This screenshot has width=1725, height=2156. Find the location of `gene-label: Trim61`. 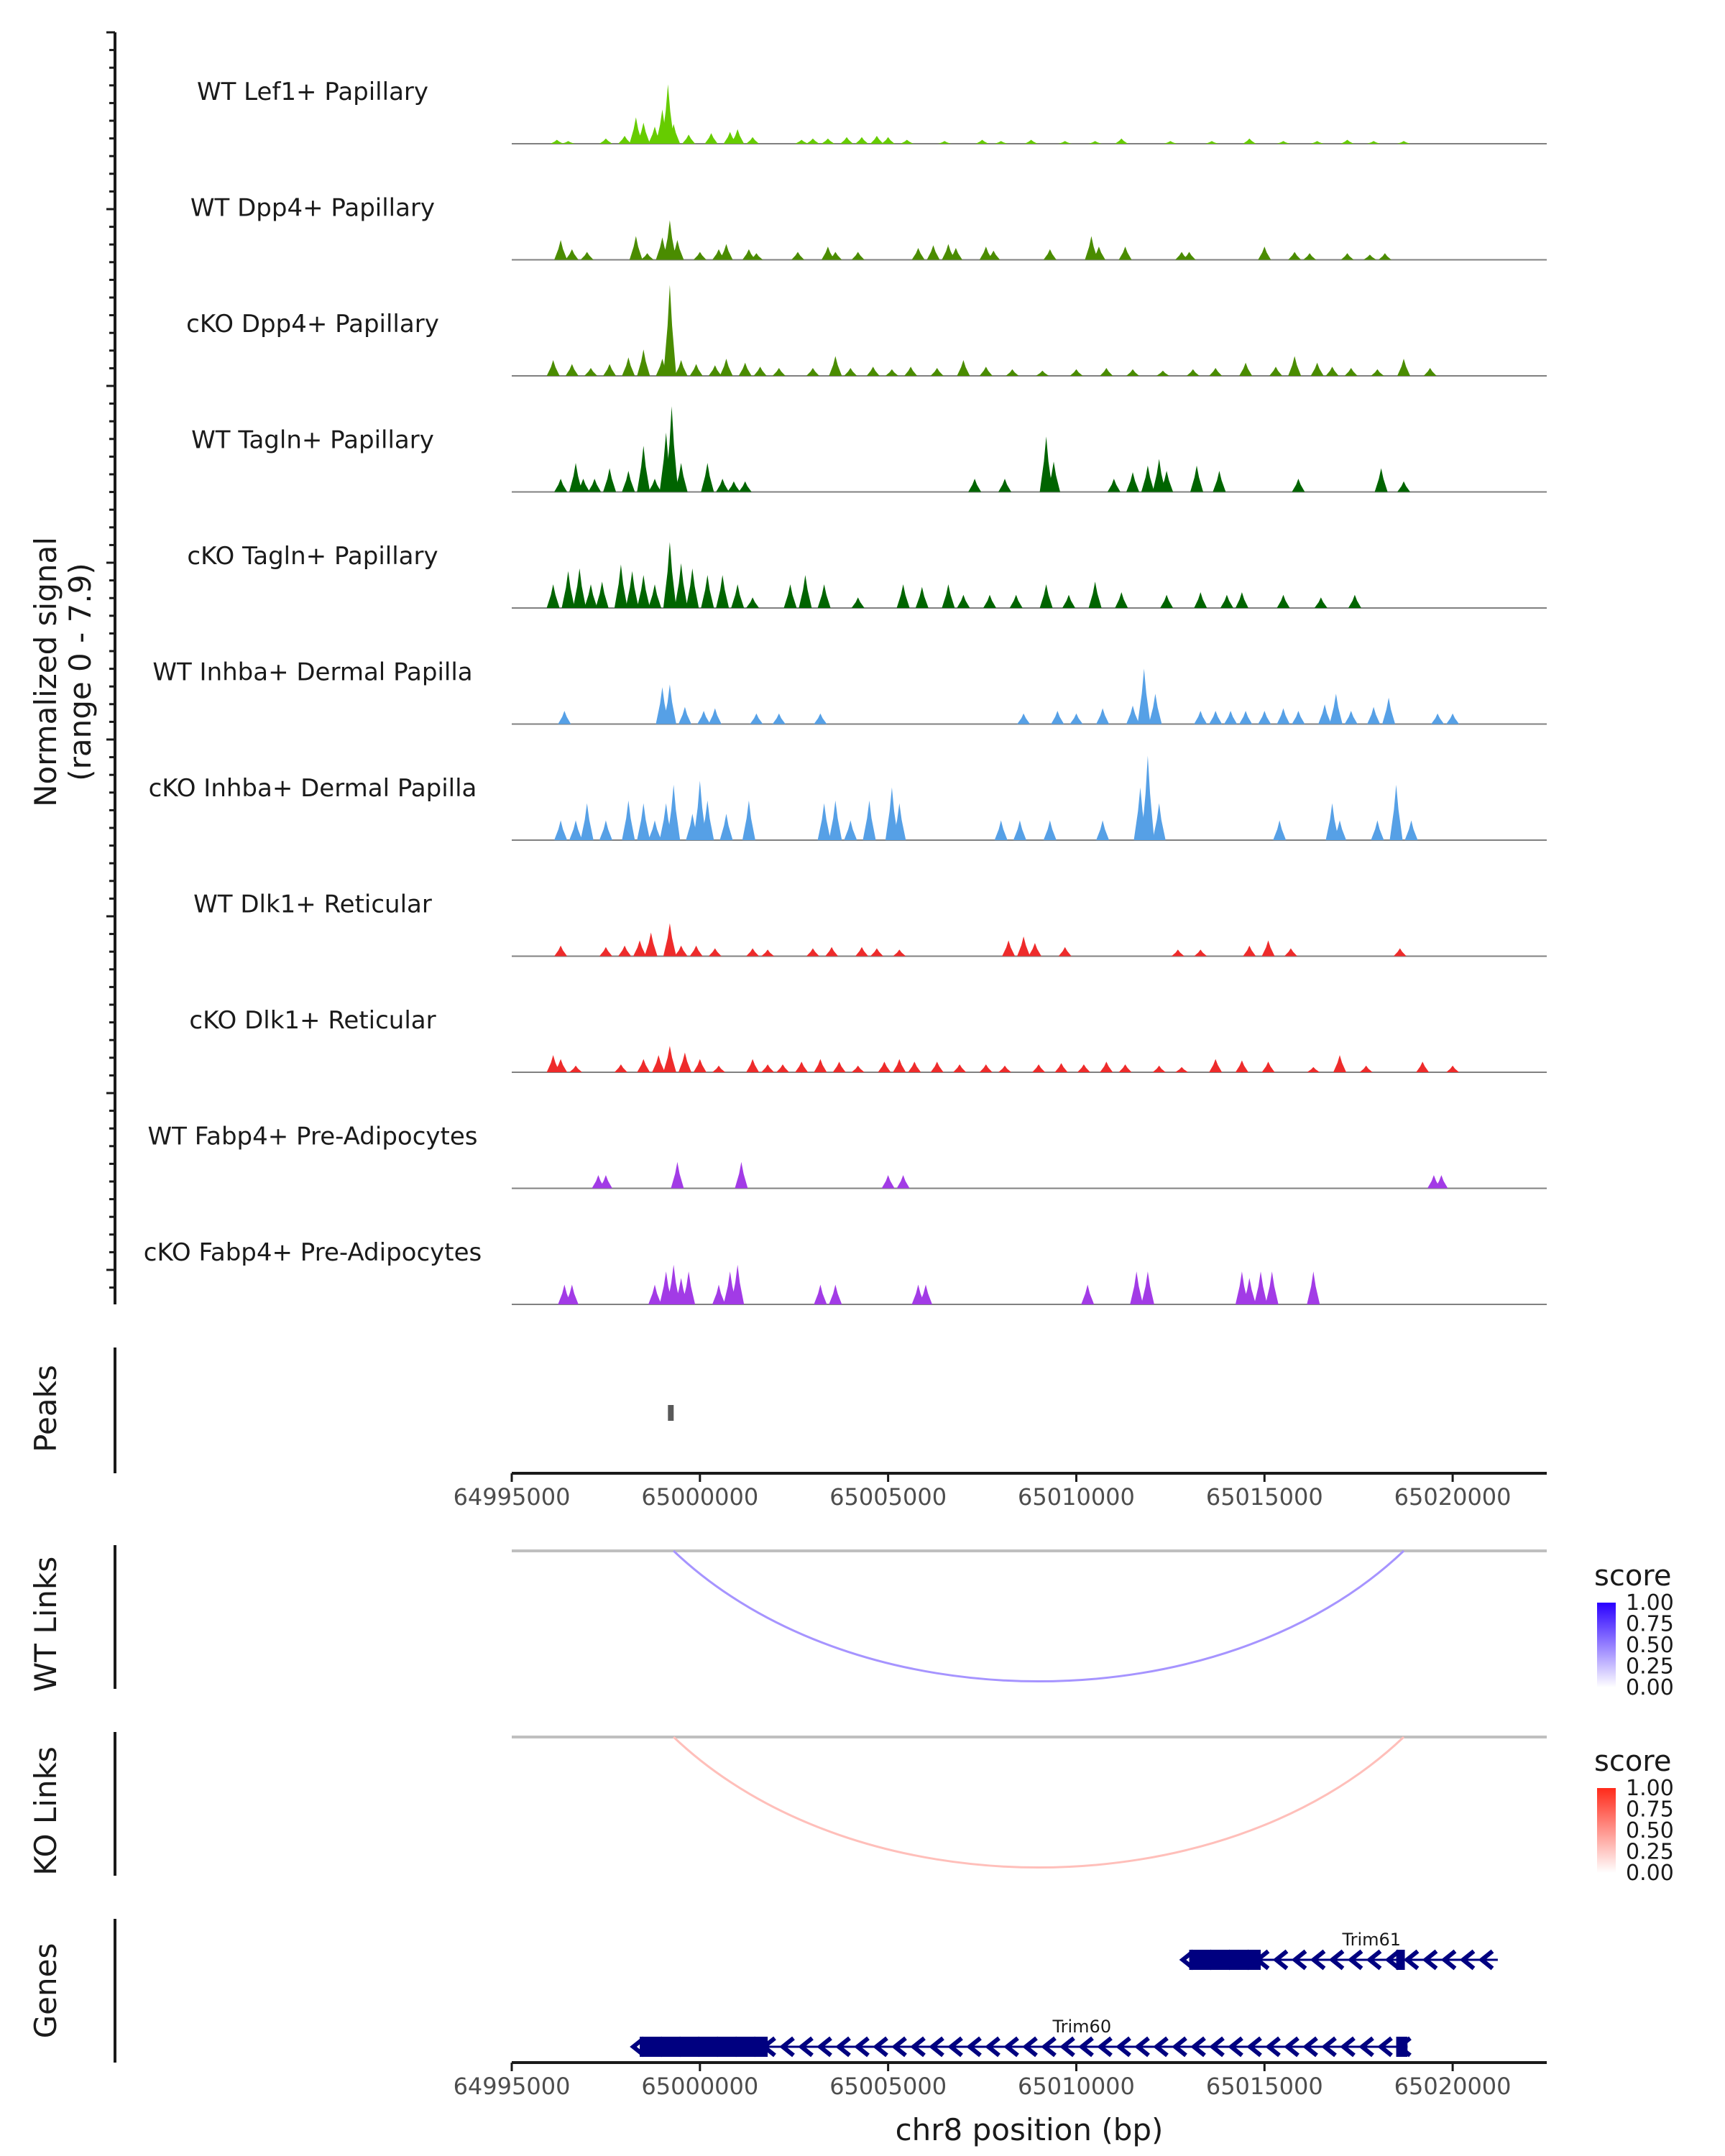

gene-label: Trim61 is located at coordinates (1371, 1940).